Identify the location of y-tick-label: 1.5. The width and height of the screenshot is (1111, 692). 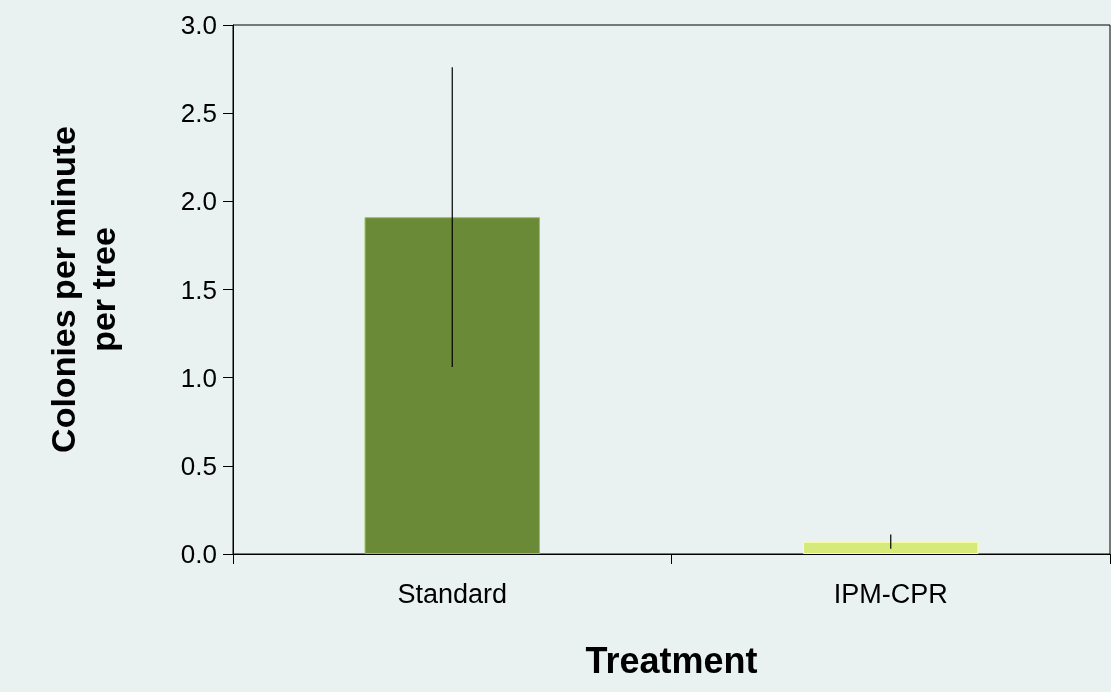
(198, 289).